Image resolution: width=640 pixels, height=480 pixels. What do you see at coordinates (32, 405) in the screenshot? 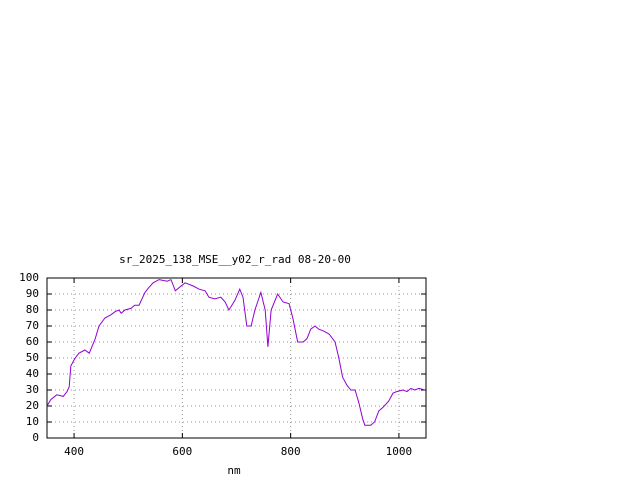
I see `y-tick-label: 20` at bounding box center [32, 405].